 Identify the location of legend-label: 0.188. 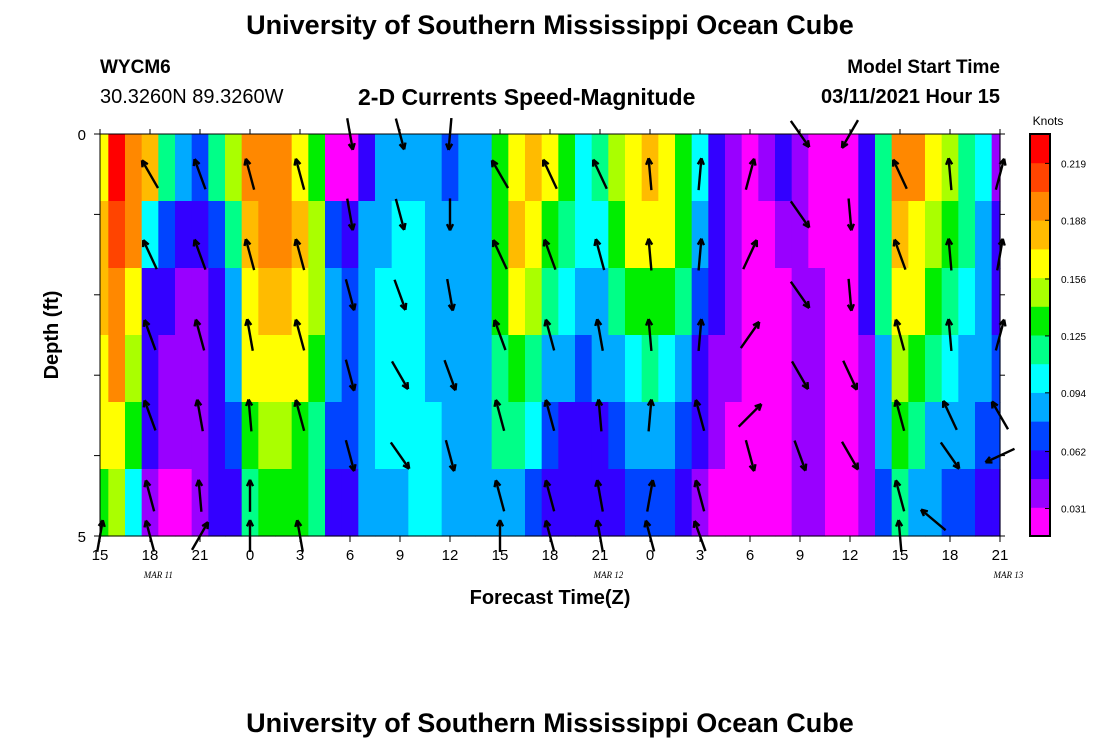
(1073, 221).